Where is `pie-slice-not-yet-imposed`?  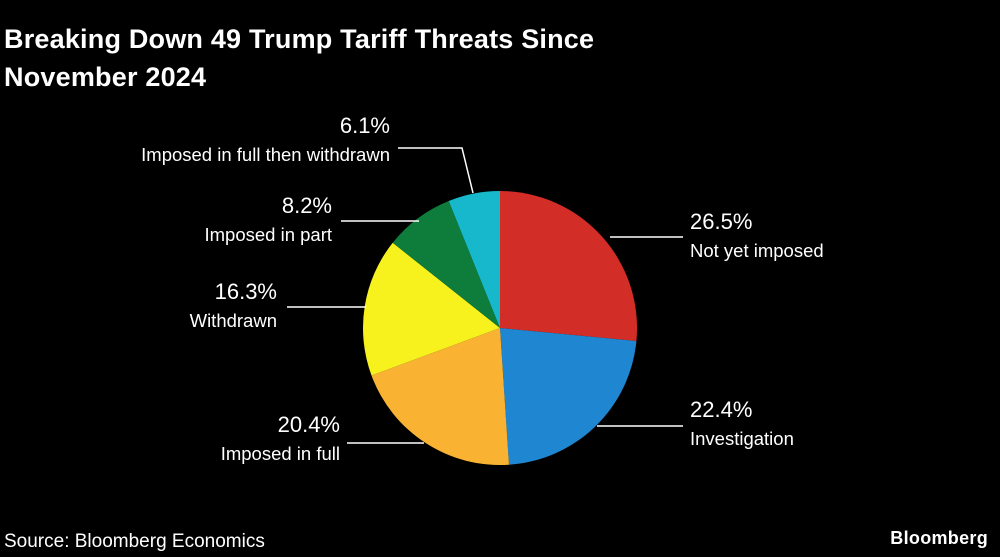
pie-slice-not-yet-imposed is located at coordinates (569, 266).